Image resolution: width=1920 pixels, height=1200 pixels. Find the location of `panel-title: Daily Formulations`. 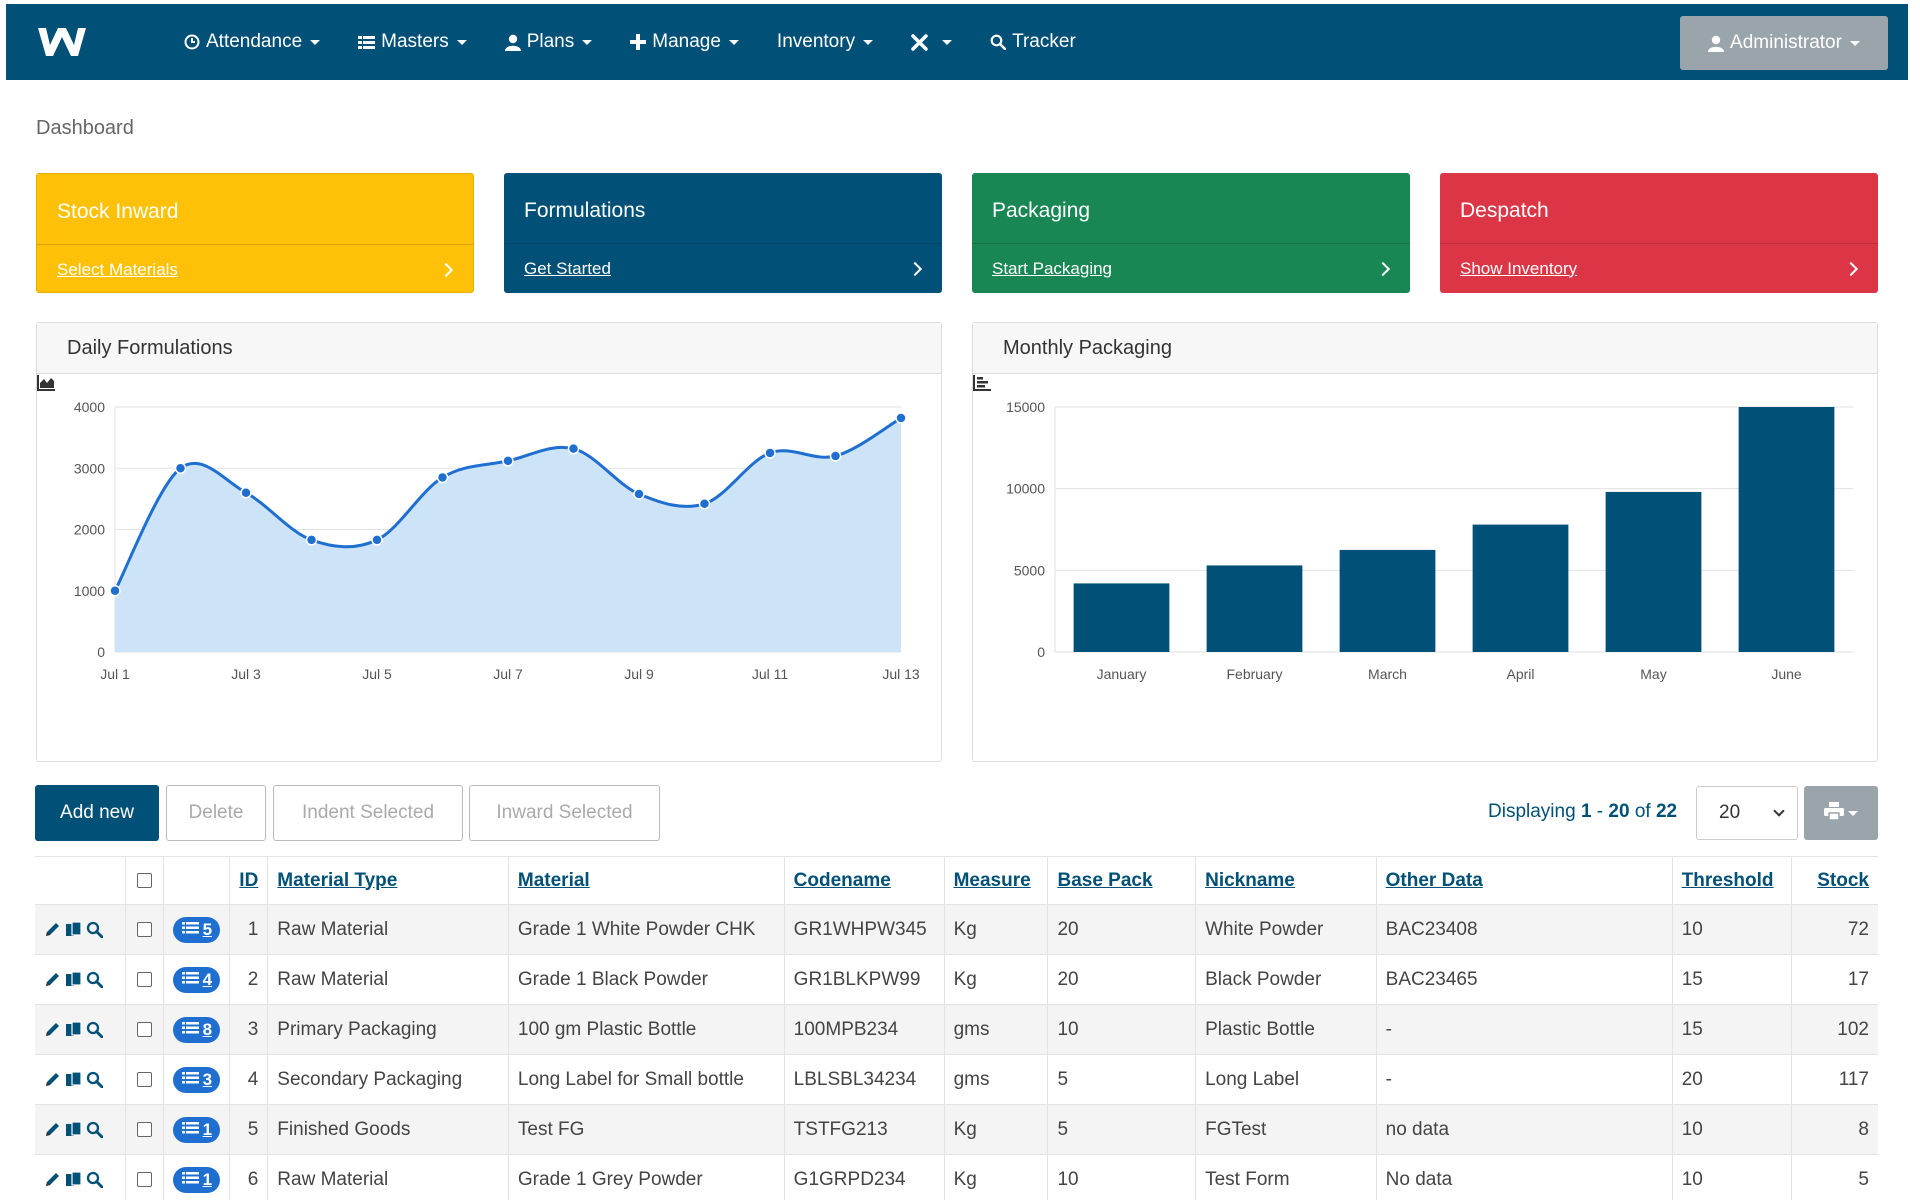

panel-title: Daily Formulations is located at coordinates (150, 347).